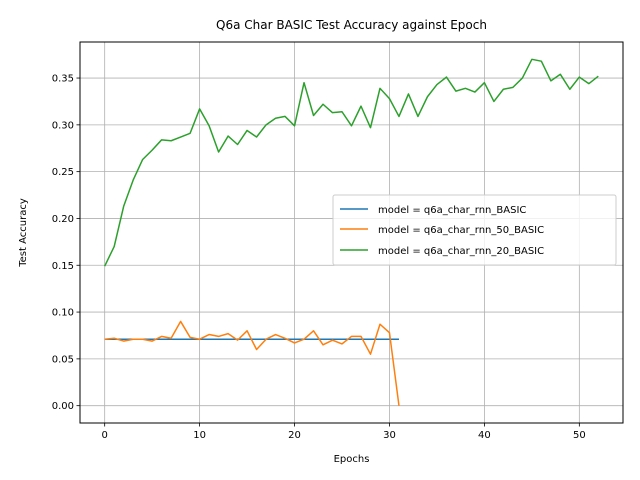  Describe the element at coordinates (23, 233) in the screenshot. I see `y-axis-label: Test Accuracy` at that location.